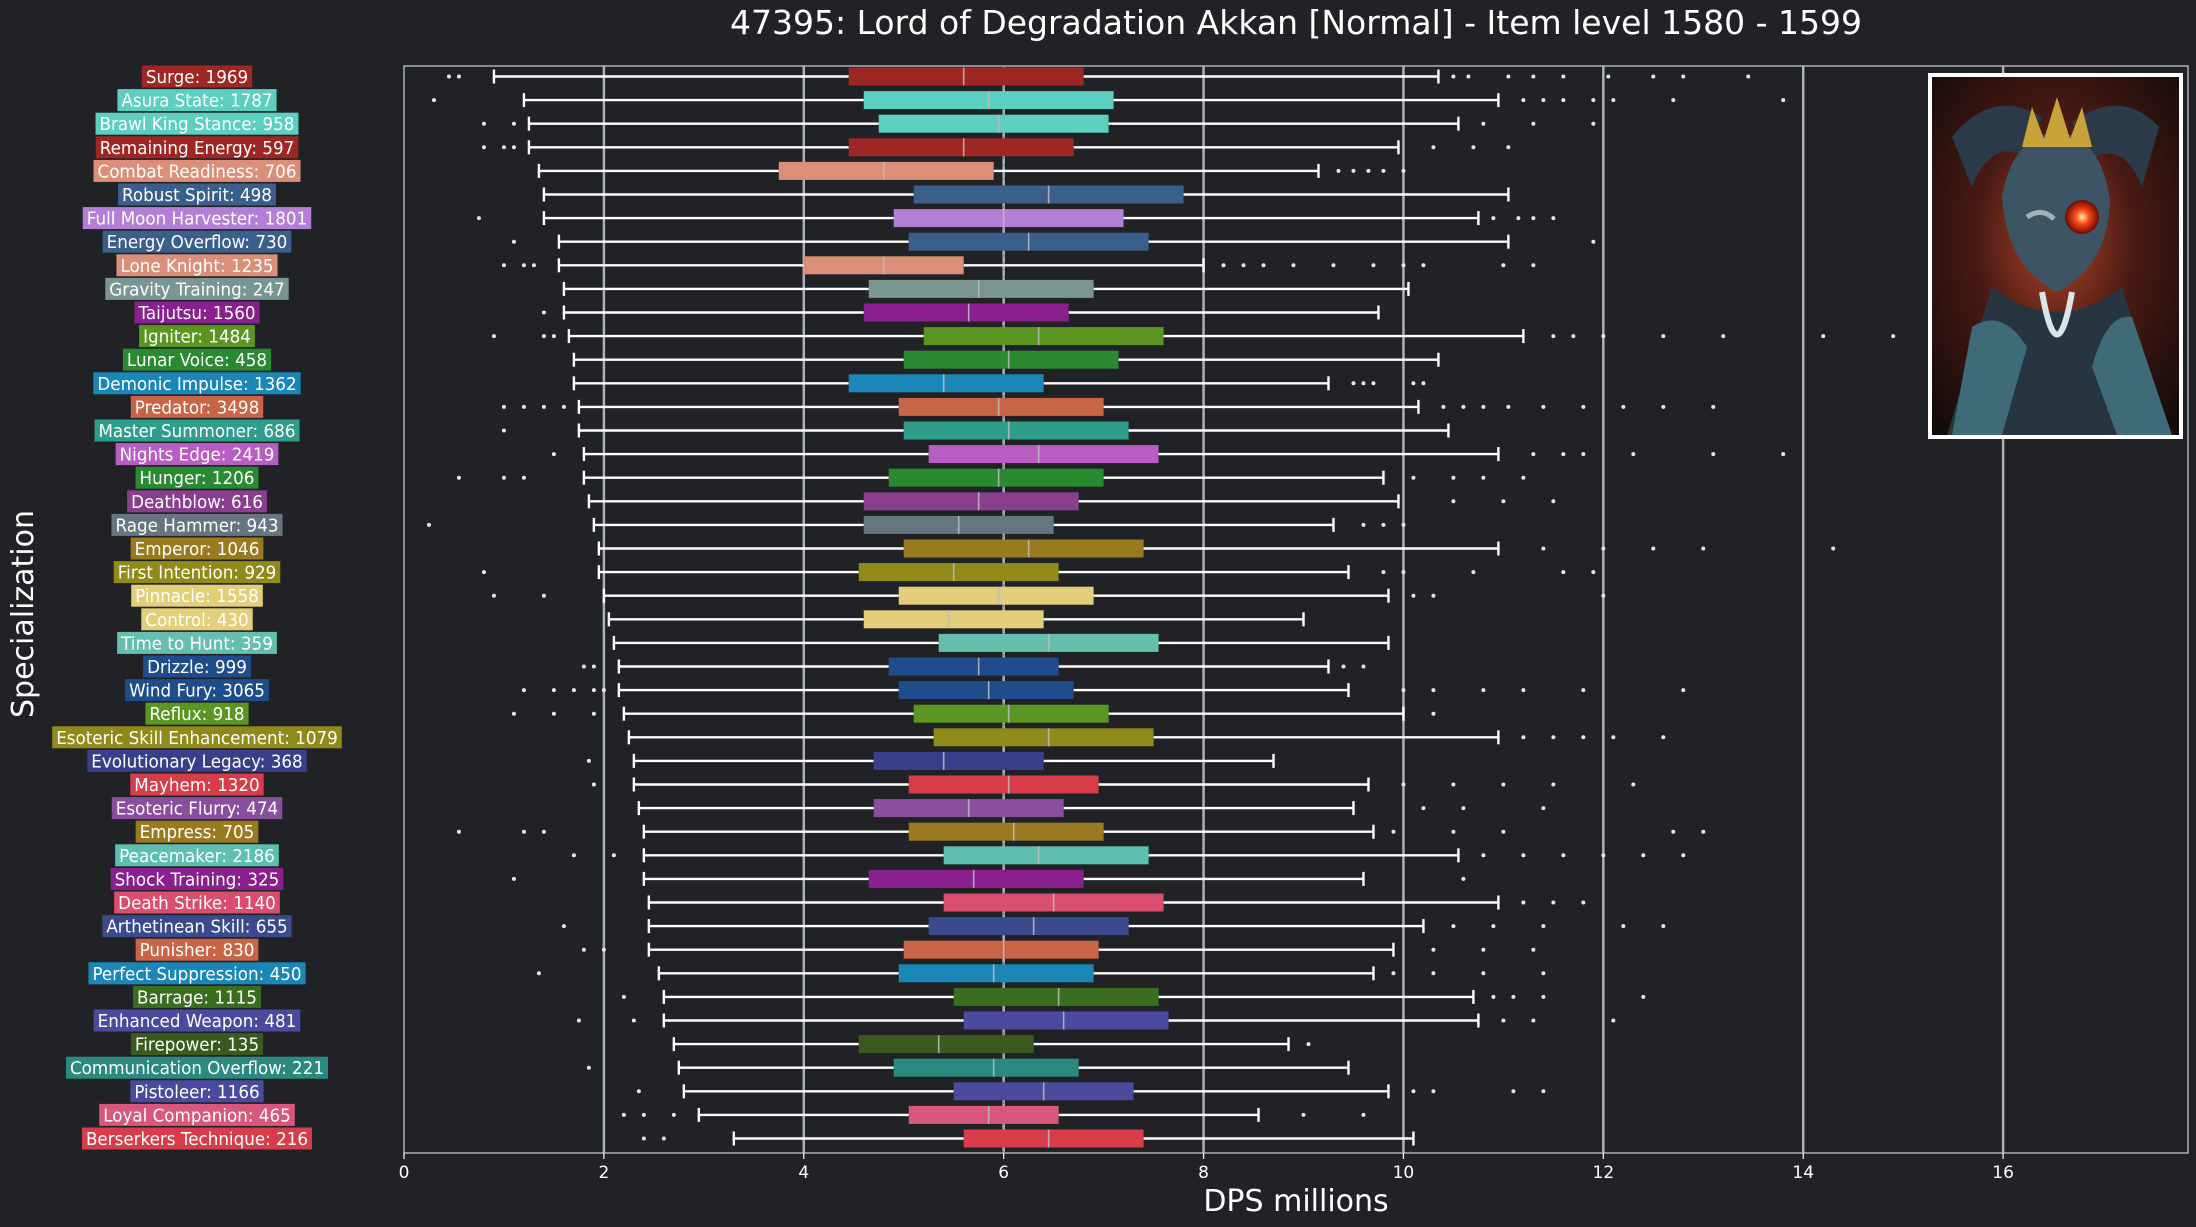  I want to click on x-tick-label: 4, so click(803, 1173).